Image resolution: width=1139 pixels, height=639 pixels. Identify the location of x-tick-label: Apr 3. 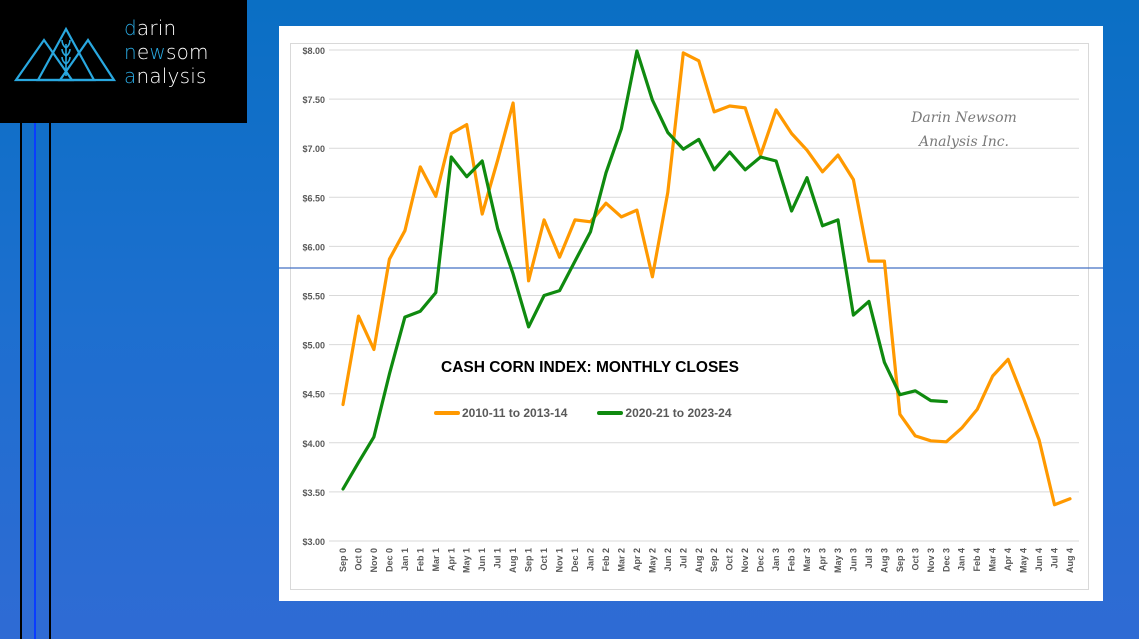
(823, 559).